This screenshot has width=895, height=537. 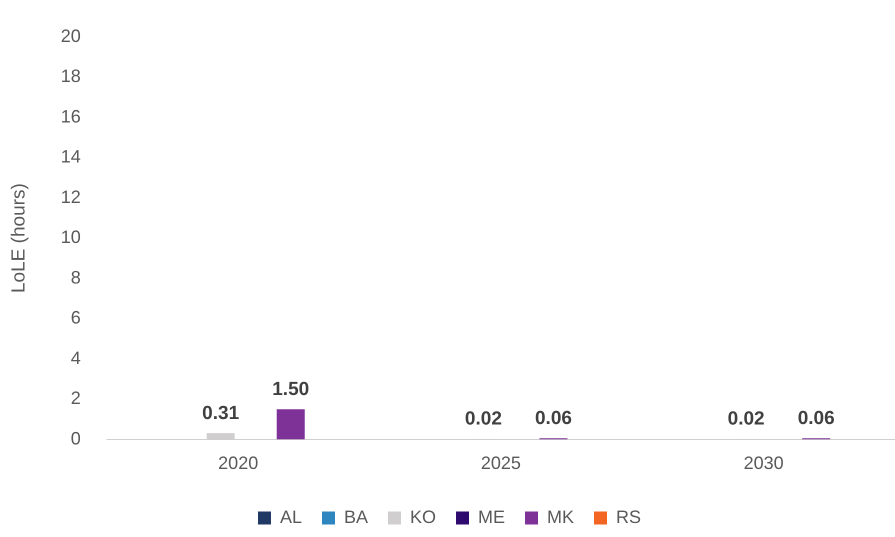 What do you see at coordinates (423, 516) in the screenshot?
I see `legend-label: KO` at bounding box center [423, 516].